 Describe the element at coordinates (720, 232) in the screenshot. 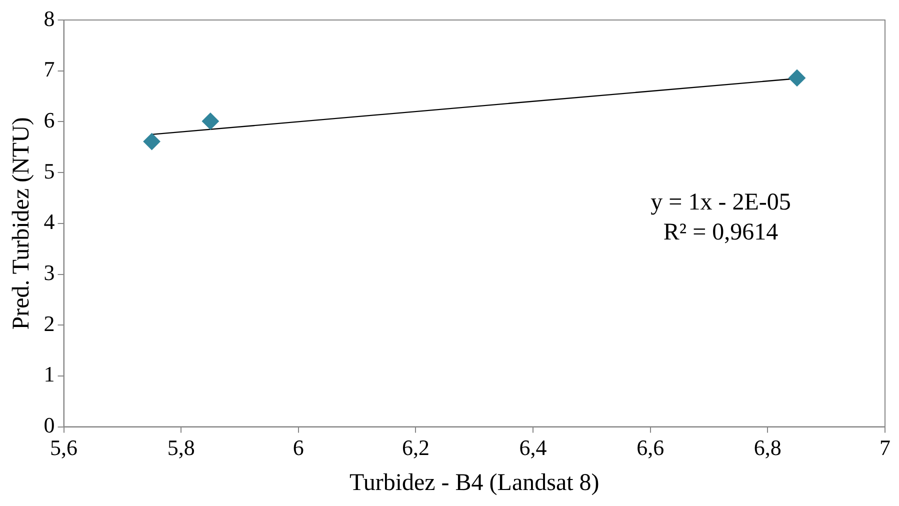

I see `annotation: R² = 0,9614` at that location.